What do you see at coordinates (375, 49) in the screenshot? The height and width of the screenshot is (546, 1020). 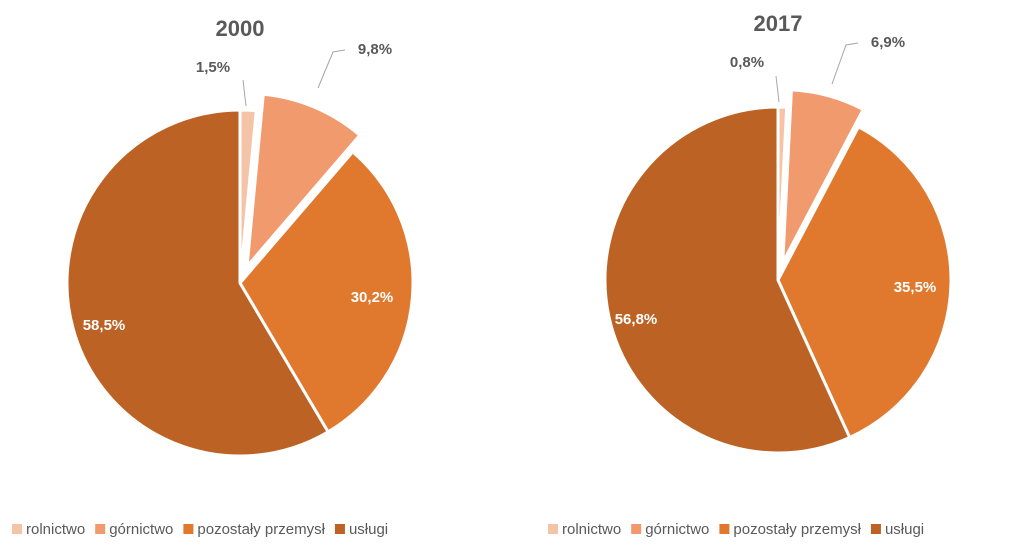 I see `data-label: 9,8%` at bounding box center [375, 49].